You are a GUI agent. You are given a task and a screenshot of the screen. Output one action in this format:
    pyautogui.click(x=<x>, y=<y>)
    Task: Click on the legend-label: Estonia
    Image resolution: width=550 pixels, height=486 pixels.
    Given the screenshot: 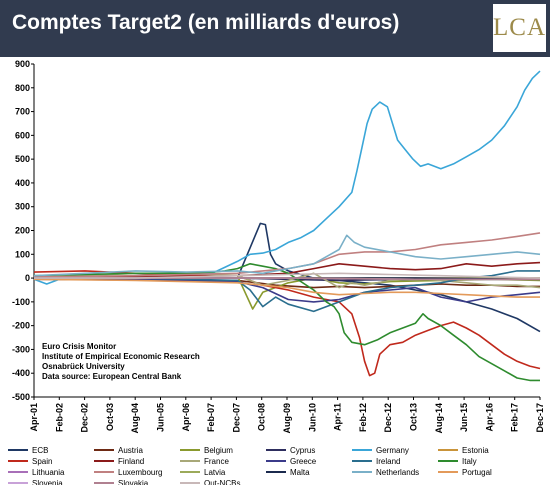 What is the action you would take?
    pyautogui.click(x=475, y=450)
    